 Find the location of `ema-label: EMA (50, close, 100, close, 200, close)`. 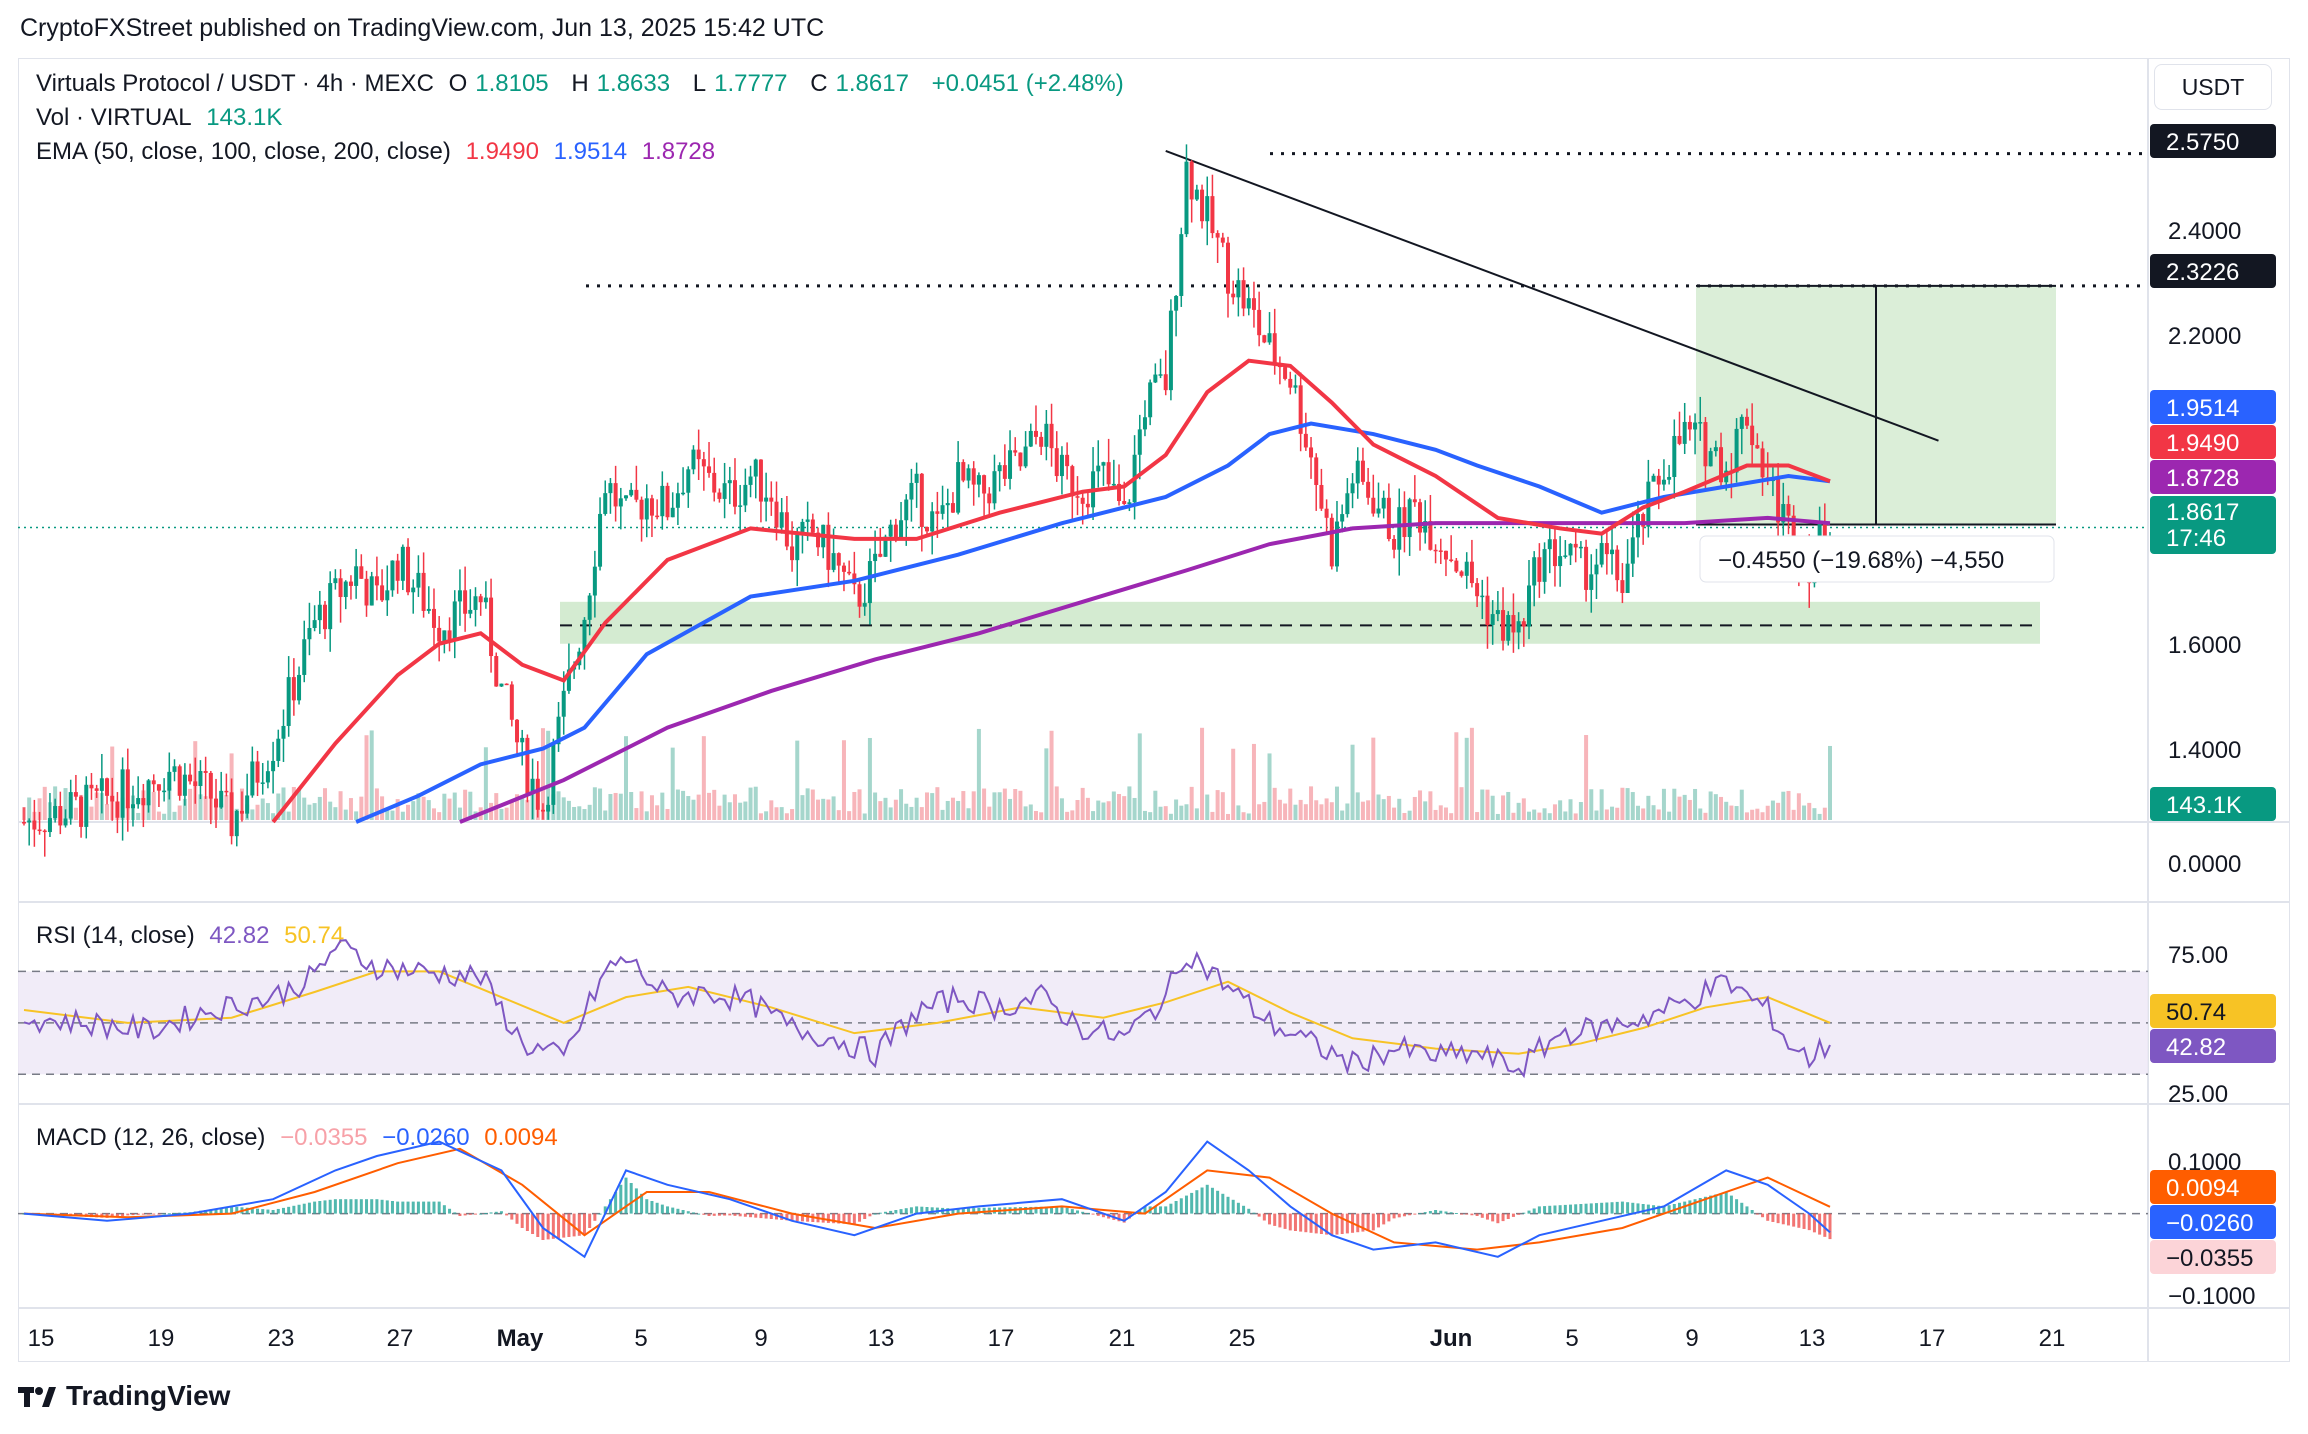

ema-label: EMA (50, close, 100, close, 200, close) is located at coordinates (243, 151).